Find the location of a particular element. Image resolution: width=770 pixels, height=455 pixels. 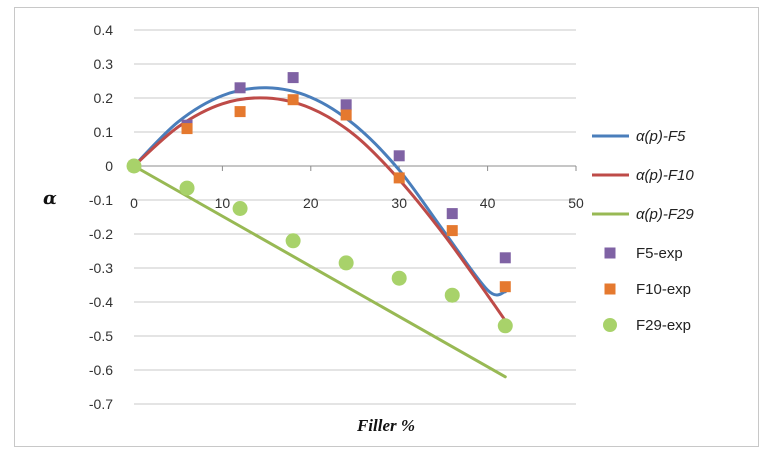

y-tick-label: -0.5 is located at coordinates (101, 336).